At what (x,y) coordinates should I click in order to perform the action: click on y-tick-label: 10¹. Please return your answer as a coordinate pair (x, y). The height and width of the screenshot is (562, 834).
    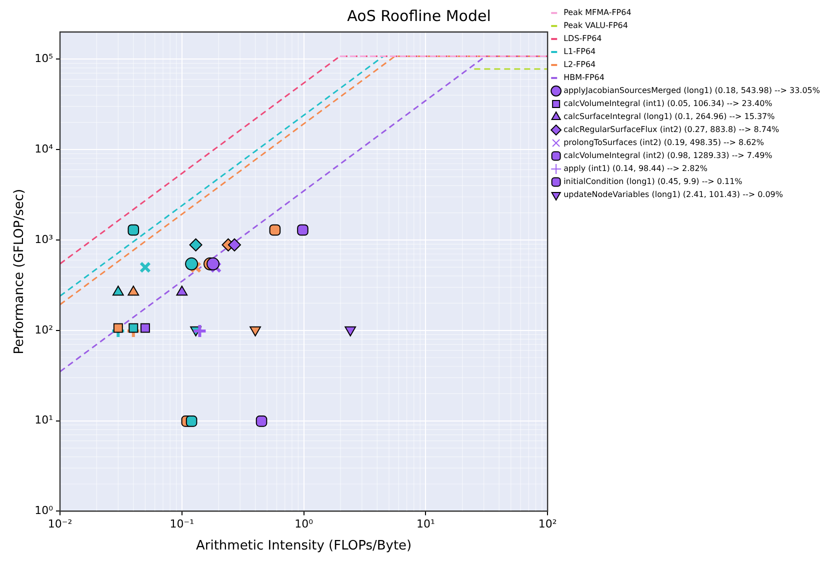
    Looking at the image, I should click on (44, 420).